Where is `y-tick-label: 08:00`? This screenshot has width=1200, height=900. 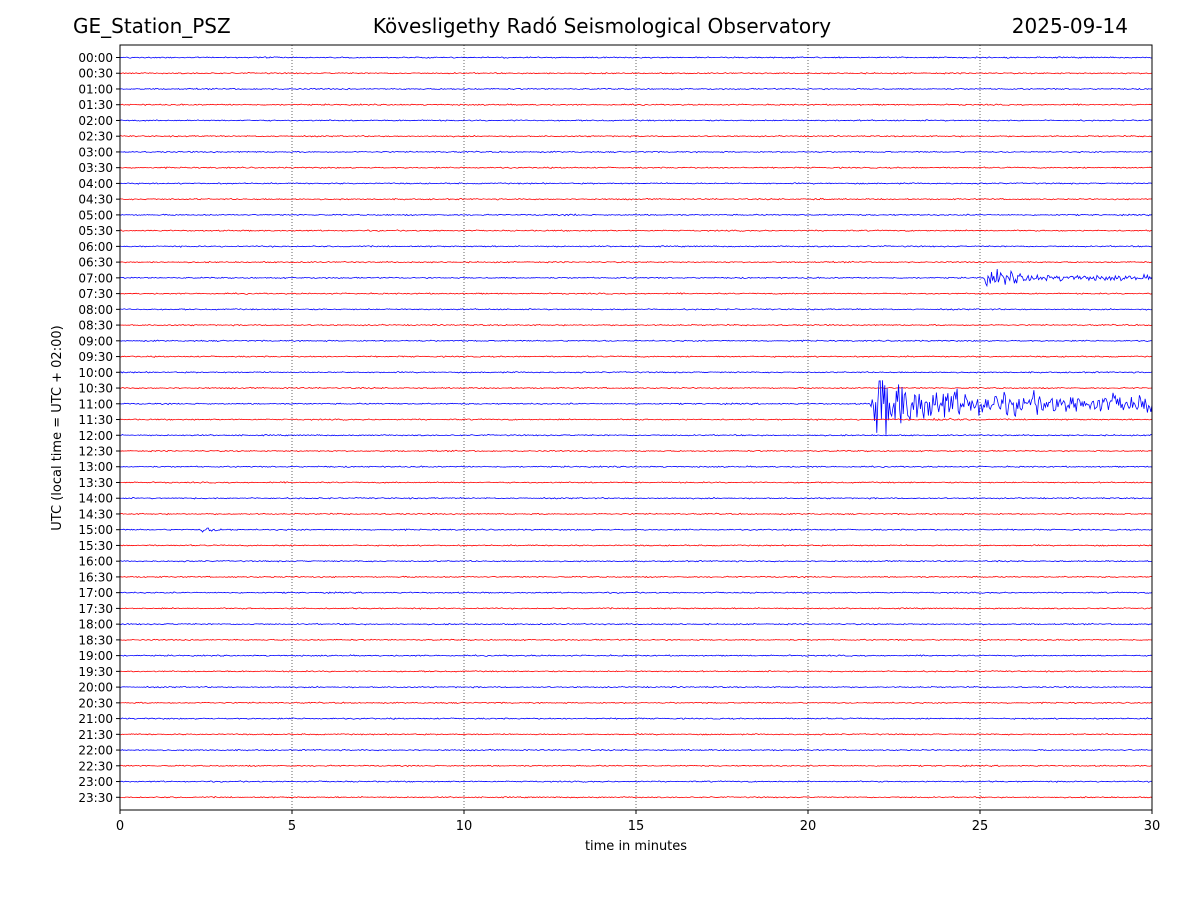 y-tick-label: 08:00 is located at coordinates (95, 310).